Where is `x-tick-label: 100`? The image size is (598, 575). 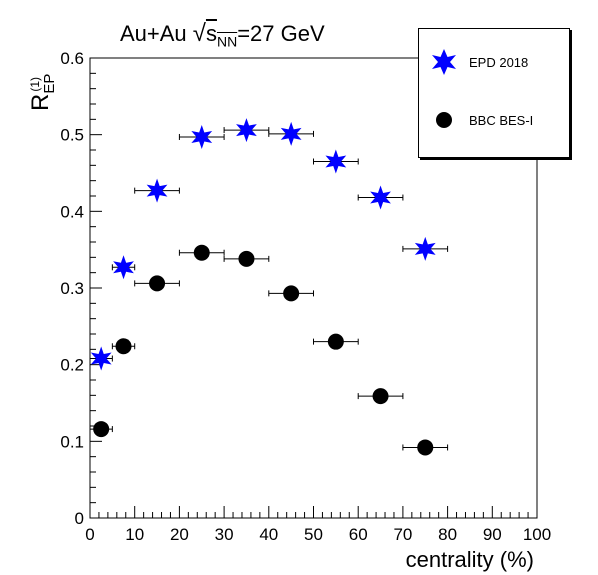
x-tick-label: 100 is located at coordinates (537, 534).